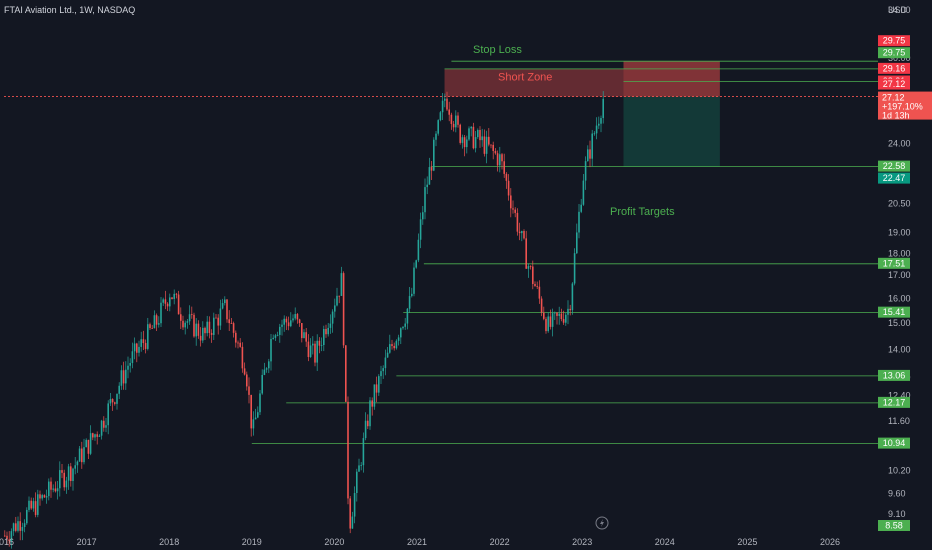 The height and width of the screenshot is (550, 932). Describe the element at coordinates (602, 523) in the screenshot. I see `lightning-icon` at that location.